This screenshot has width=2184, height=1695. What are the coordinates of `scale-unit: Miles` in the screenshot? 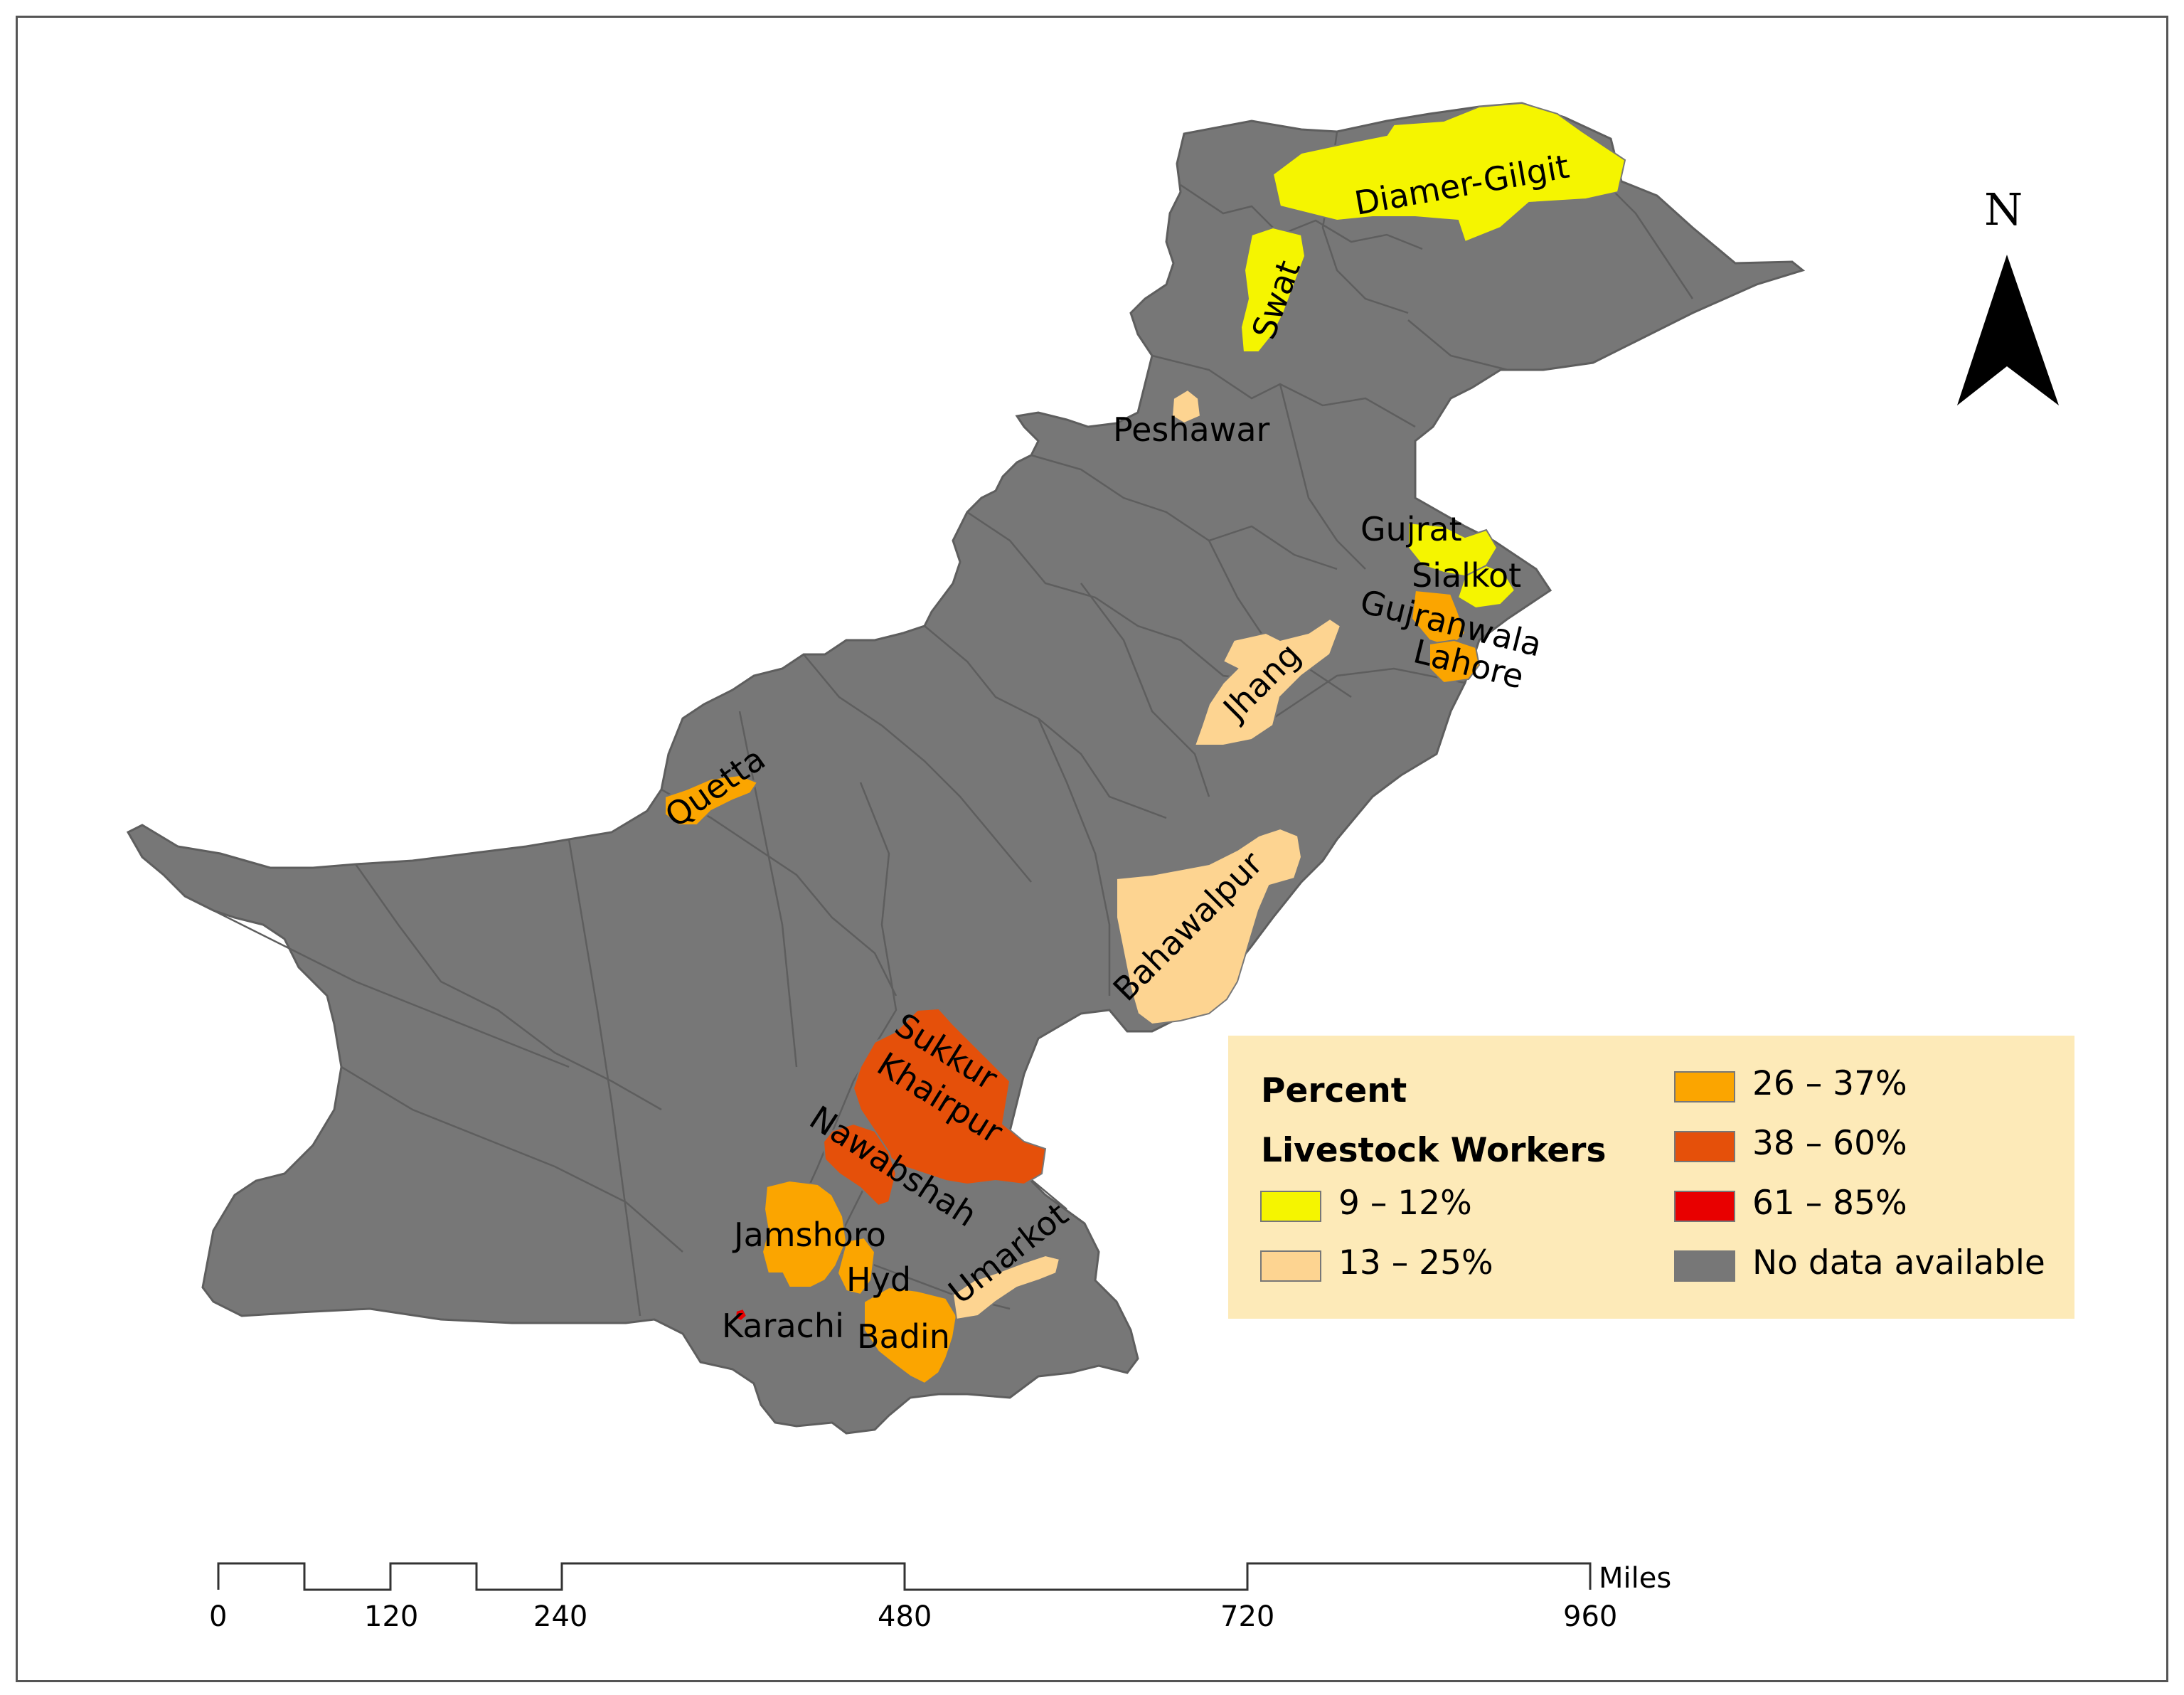 It's located at (1635, 1578).